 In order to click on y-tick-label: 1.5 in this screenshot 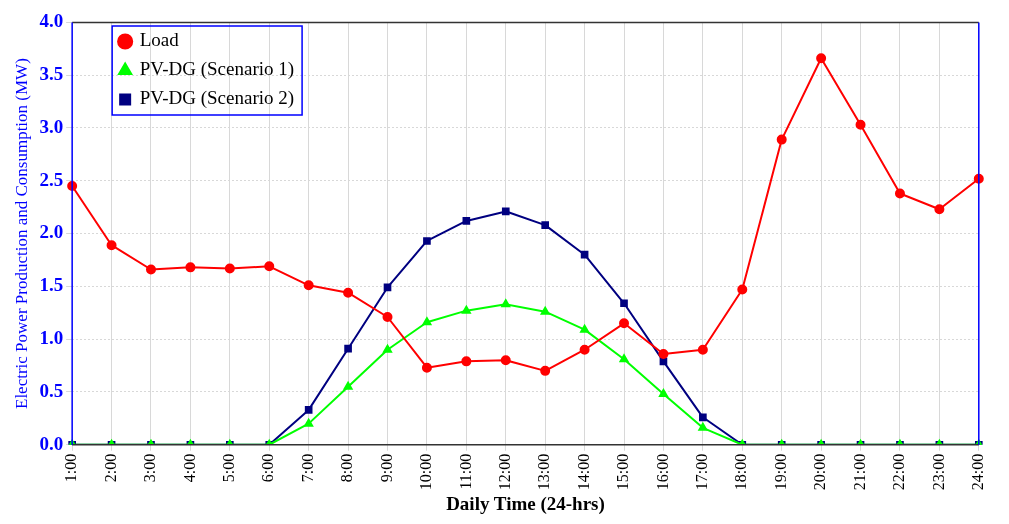, I will do `click(51, 285)`.